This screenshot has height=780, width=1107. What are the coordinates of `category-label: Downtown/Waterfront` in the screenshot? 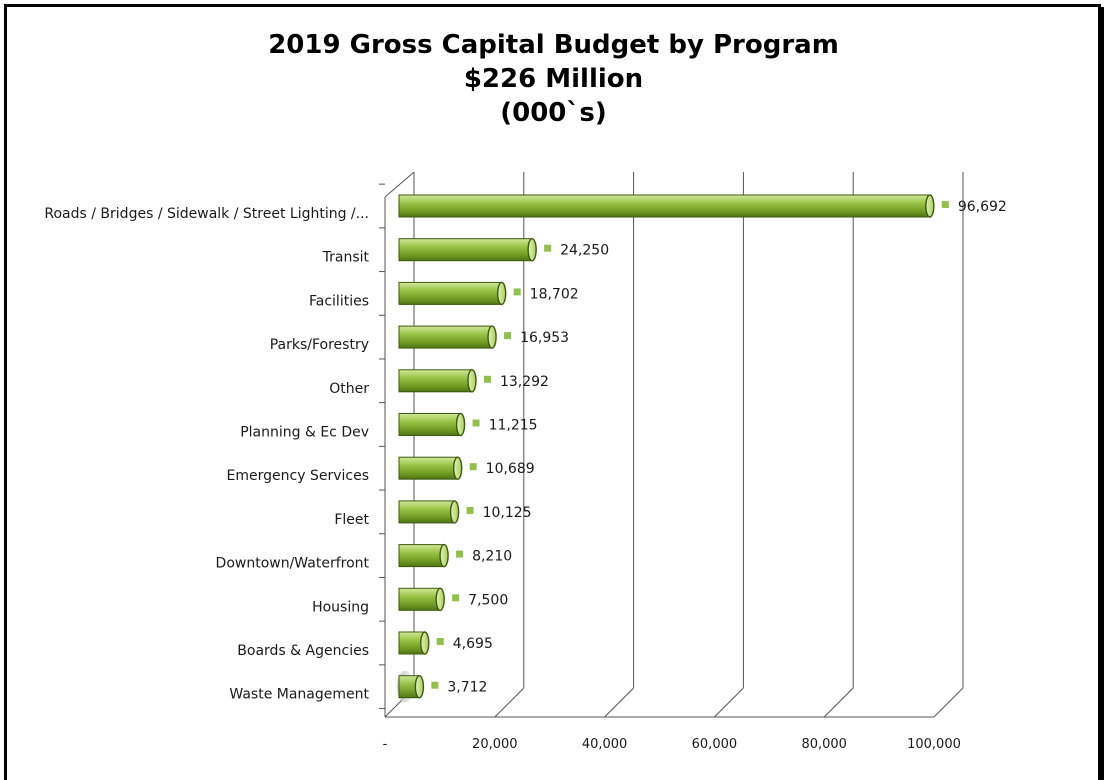 It's located at (293, 564).